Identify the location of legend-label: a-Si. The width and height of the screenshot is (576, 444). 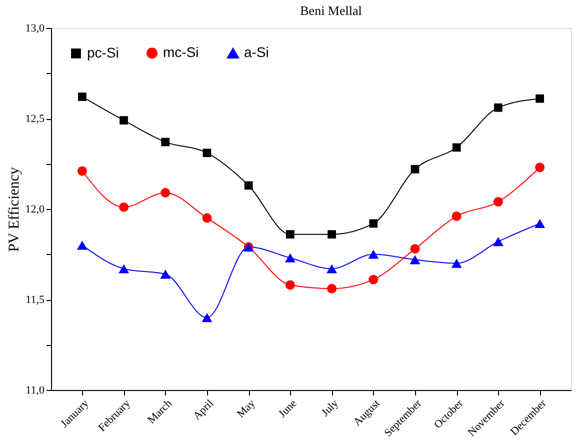
(256, 52).